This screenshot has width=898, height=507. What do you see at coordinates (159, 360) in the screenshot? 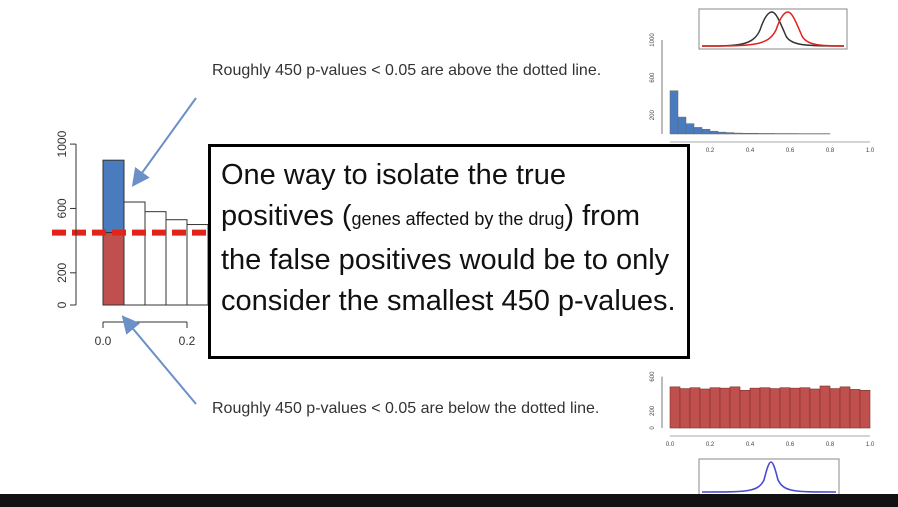
I see `arrow-bottom` at bounding box center [159, 360].